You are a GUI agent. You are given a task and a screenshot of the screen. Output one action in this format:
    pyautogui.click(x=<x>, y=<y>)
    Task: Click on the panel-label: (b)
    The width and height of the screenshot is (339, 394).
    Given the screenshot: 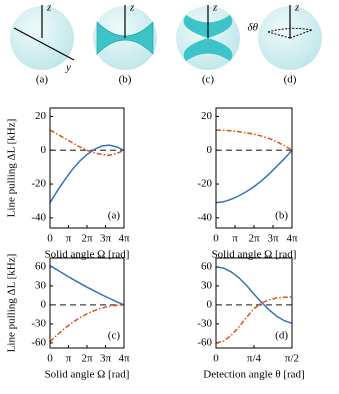 What is the action you would take?
    pyautogui.click(x=281, y=216)
    